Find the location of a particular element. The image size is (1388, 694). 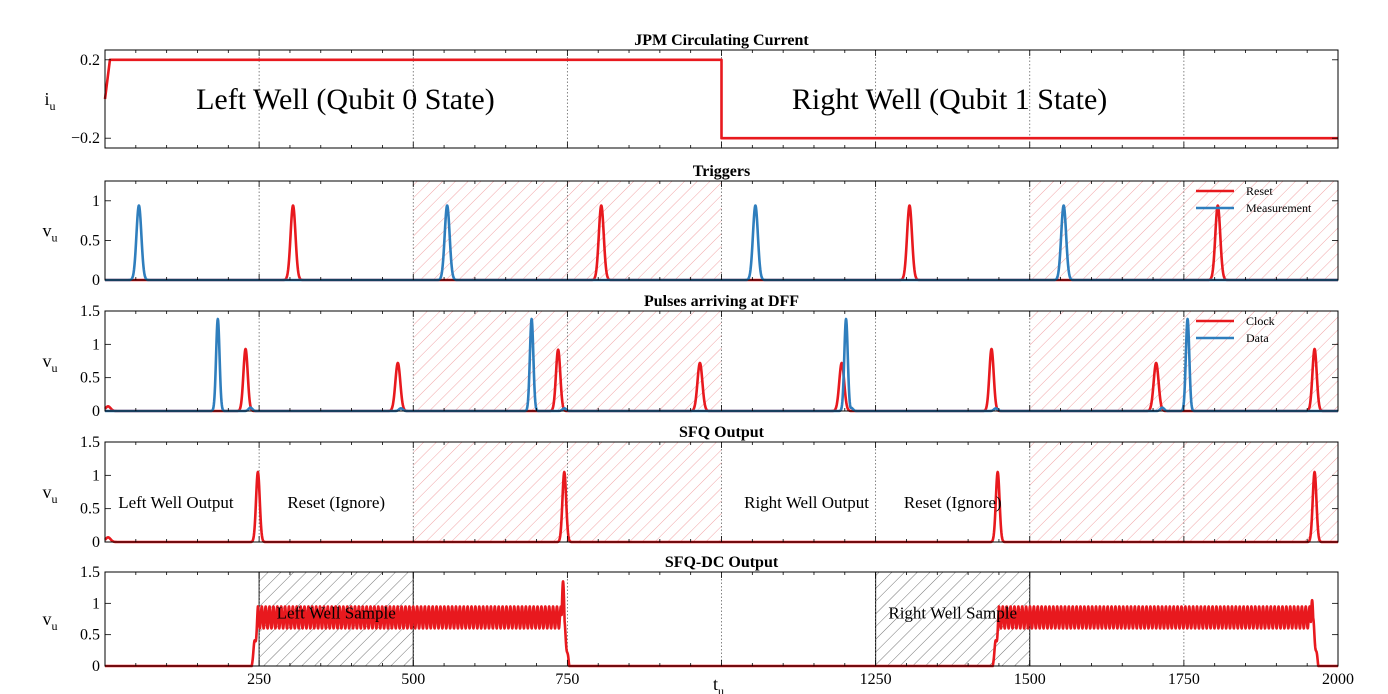

sfqdc-ytick-label: 0.5 is located at coordinates (90, 635).